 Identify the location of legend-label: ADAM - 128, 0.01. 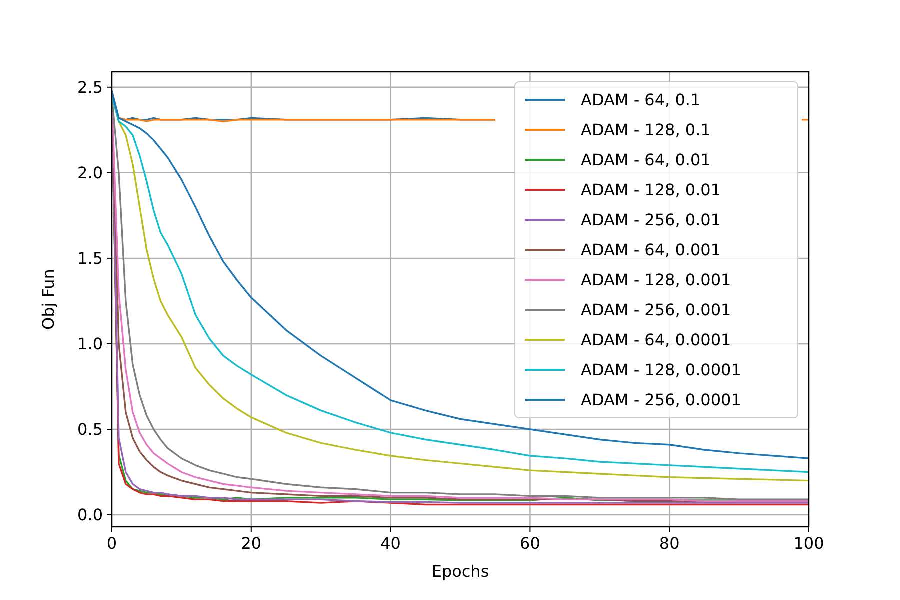
(651, 190).